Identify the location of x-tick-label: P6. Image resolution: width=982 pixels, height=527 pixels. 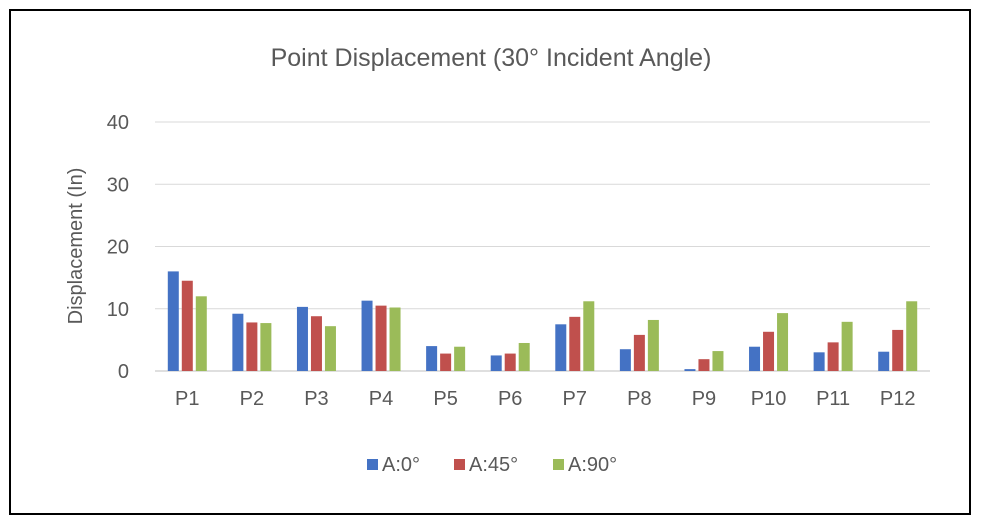
(510, 399).